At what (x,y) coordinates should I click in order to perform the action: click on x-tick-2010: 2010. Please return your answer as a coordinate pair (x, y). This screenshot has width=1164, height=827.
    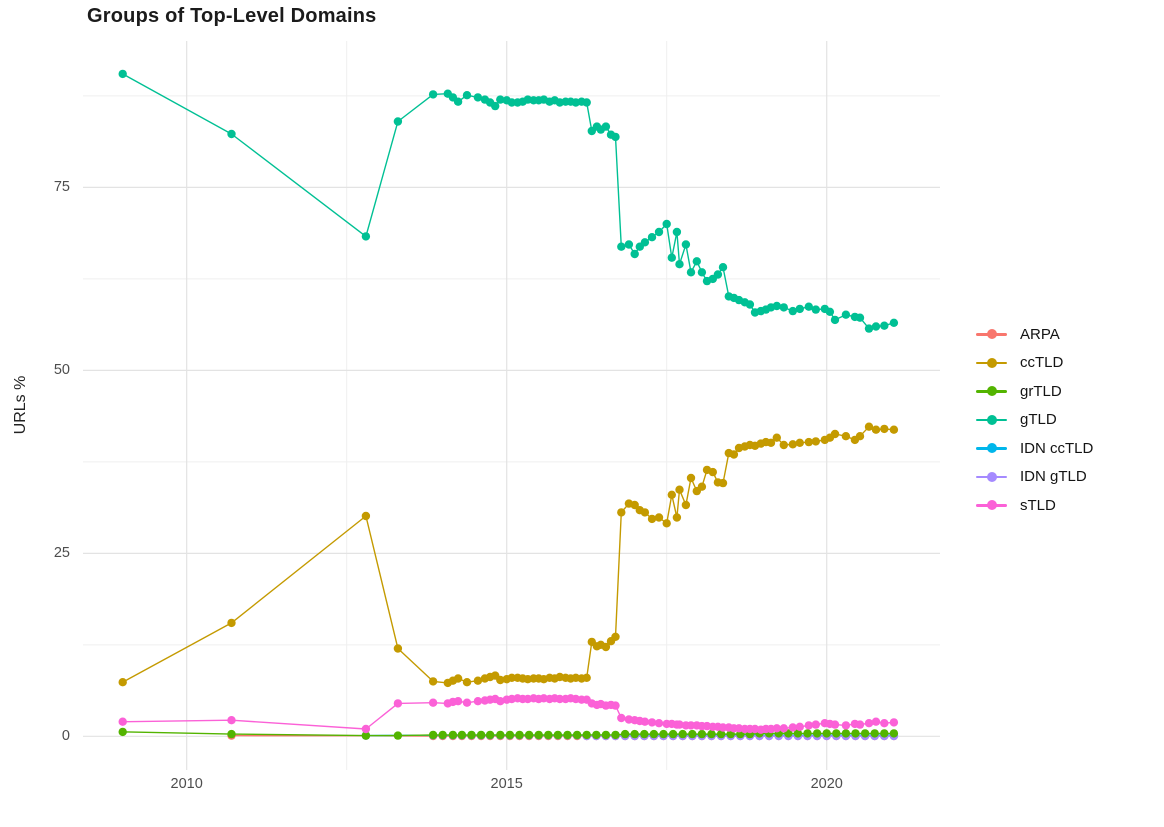
    Looking at the image, I should click on (186, 784).